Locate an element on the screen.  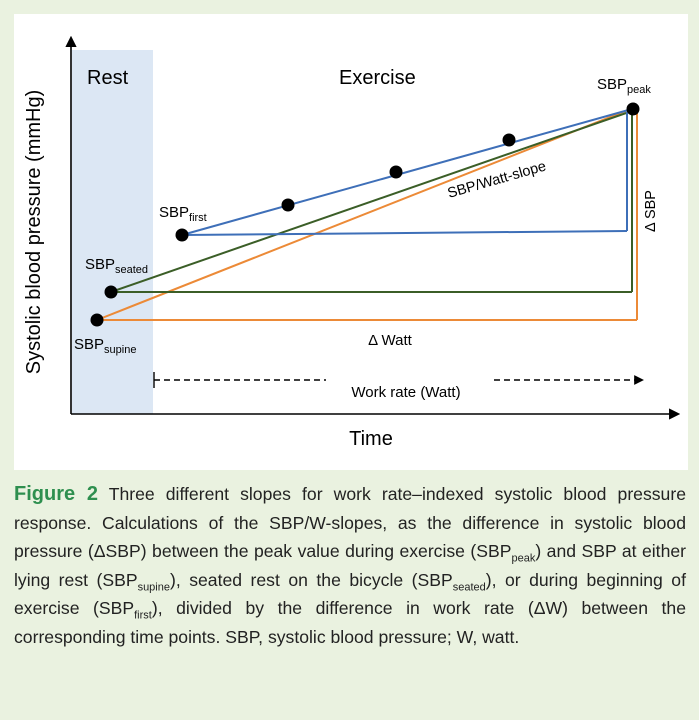
exercise-label: Exercise is located at coordinates (377, 78).